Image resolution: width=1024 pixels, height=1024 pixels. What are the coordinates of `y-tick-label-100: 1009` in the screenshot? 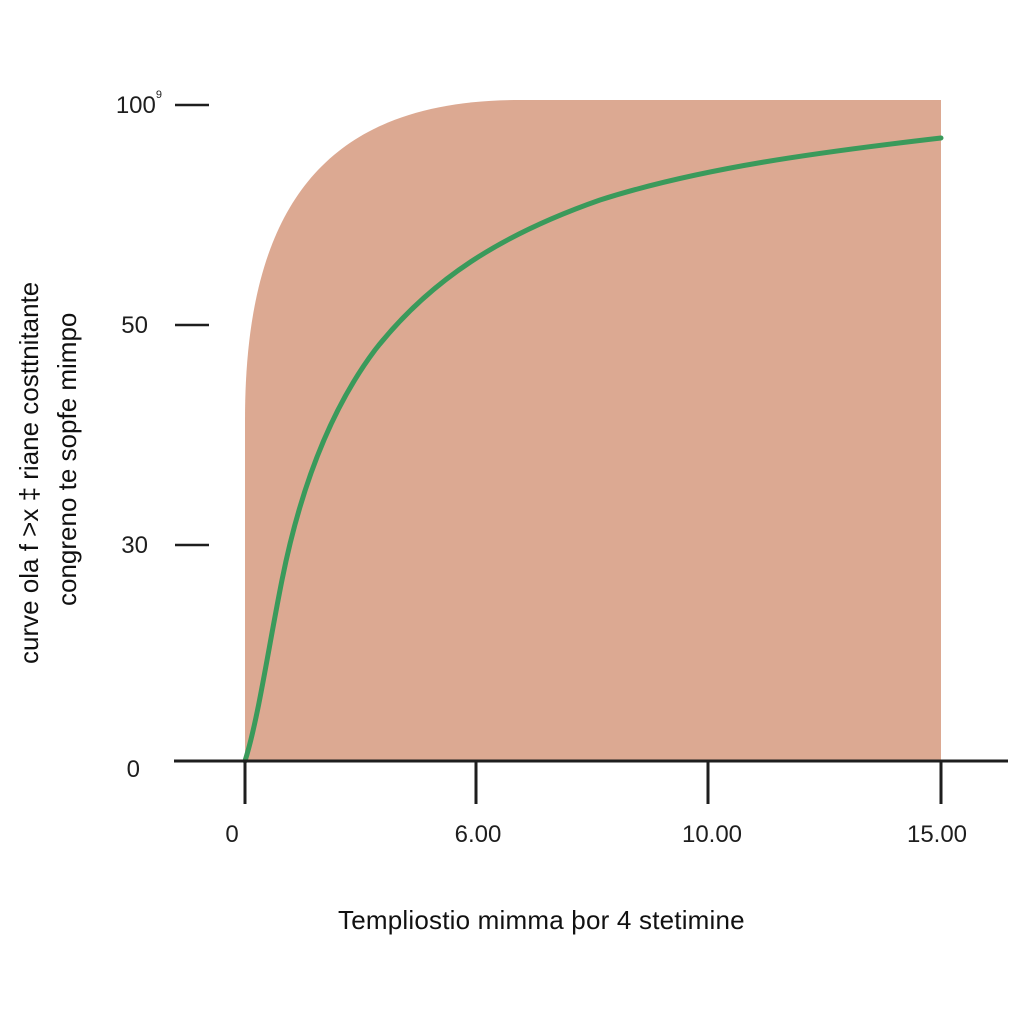 It's located at (138, 104).